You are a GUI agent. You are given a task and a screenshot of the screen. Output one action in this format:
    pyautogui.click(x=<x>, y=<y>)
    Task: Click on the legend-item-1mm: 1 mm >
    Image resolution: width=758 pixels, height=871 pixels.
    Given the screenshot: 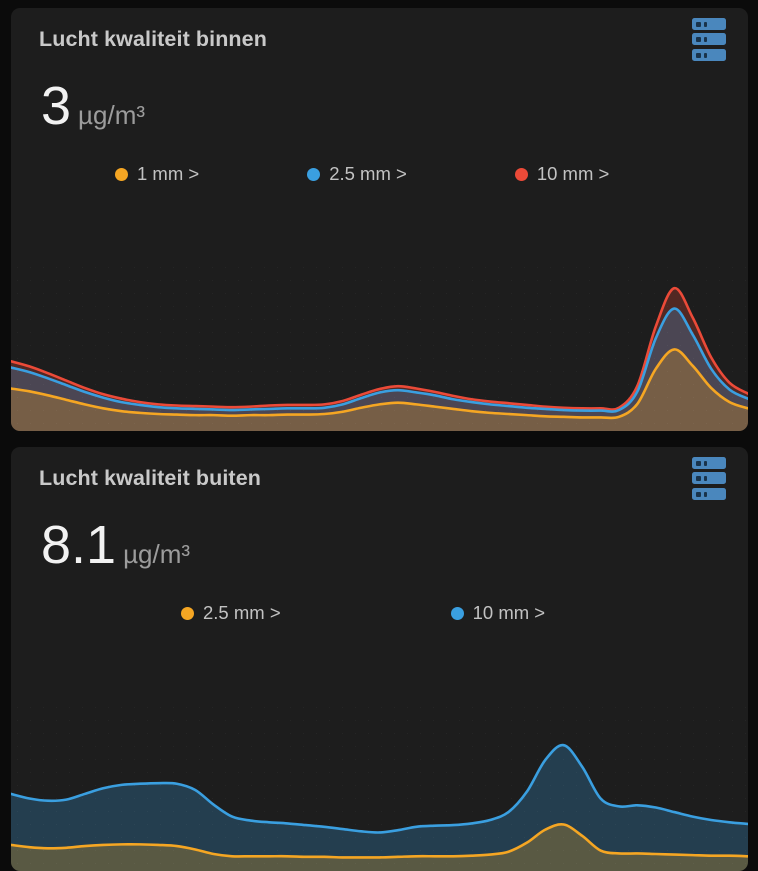 What is the action you would take?
    pyautogui.click(x=157, y=174)
    